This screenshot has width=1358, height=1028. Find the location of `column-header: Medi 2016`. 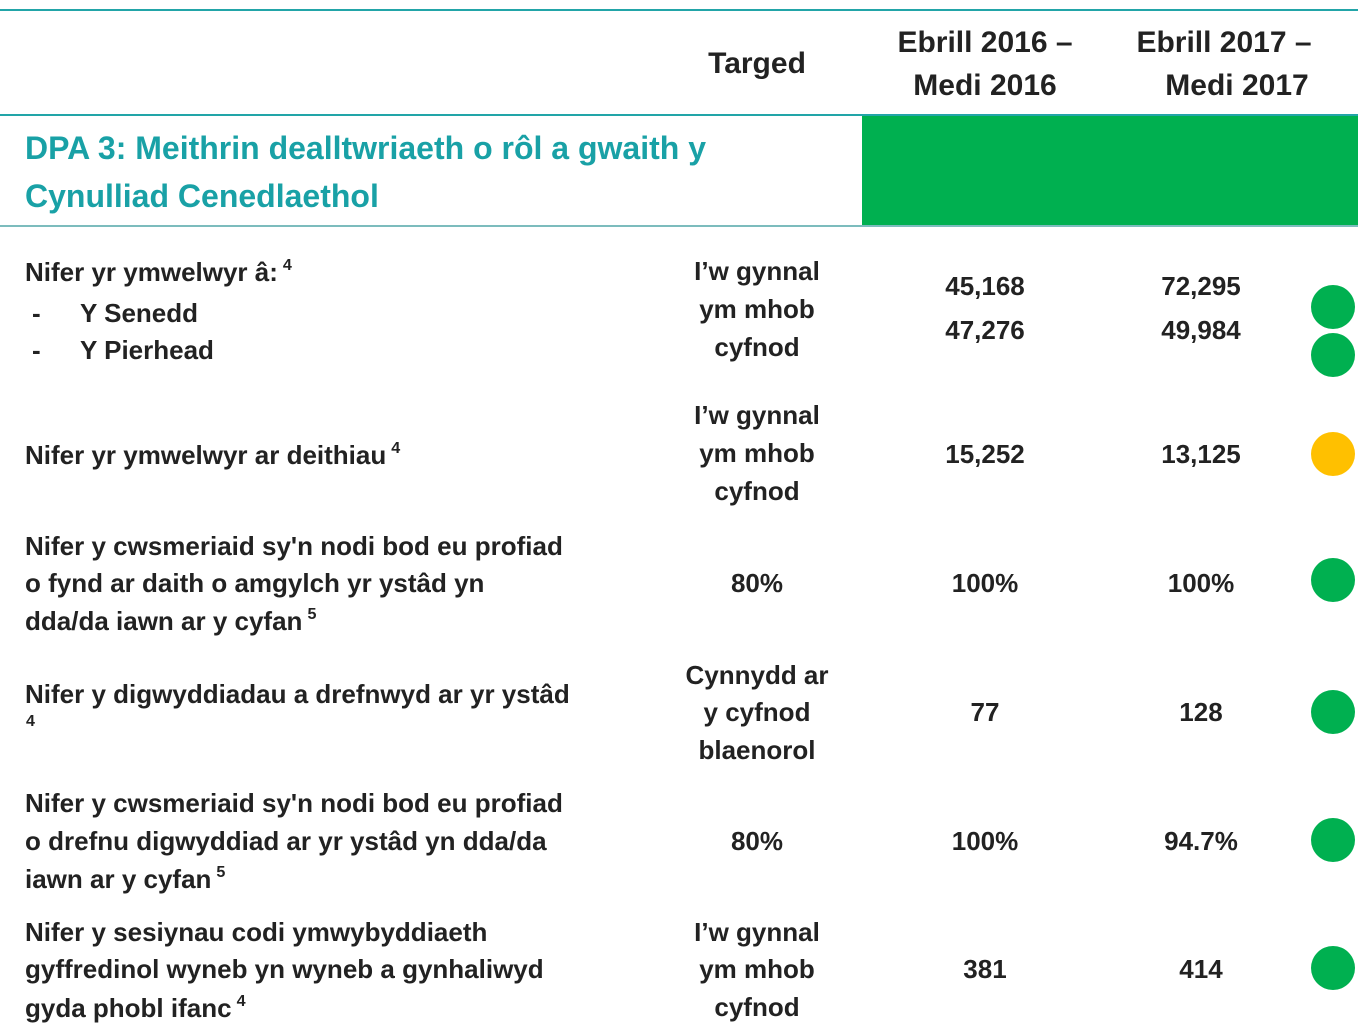

column-header: Medi 2016 is located at coordinates (985, 85).